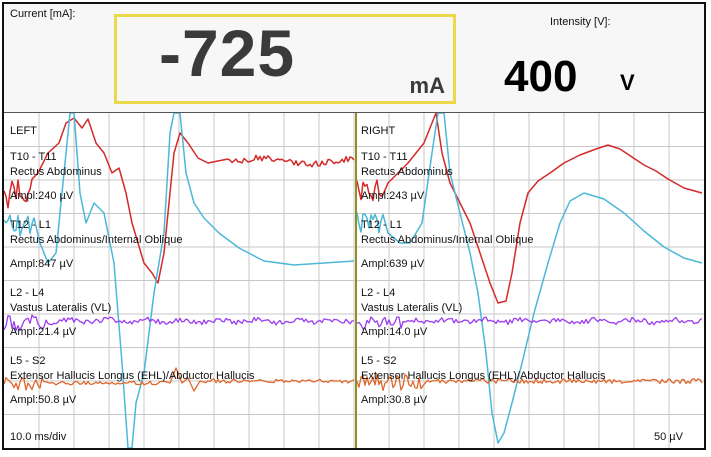  What do you see at coordinates (30, 225) in the screenshot?
I see `left-ch2-segment: T12 - L1` at bounding box center [30, 225].